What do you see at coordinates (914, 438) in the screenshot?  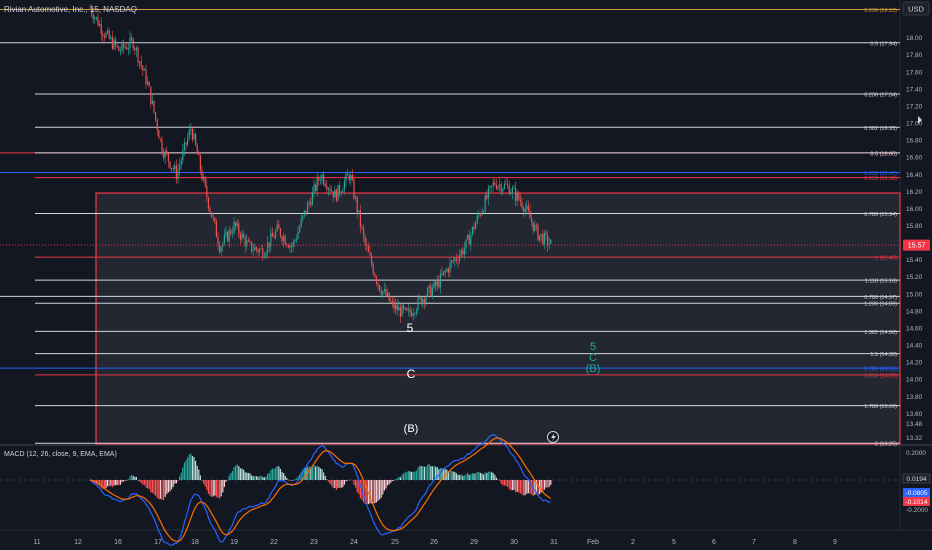 I see `price-tick: 13.32` at bounding box center [914, 438].